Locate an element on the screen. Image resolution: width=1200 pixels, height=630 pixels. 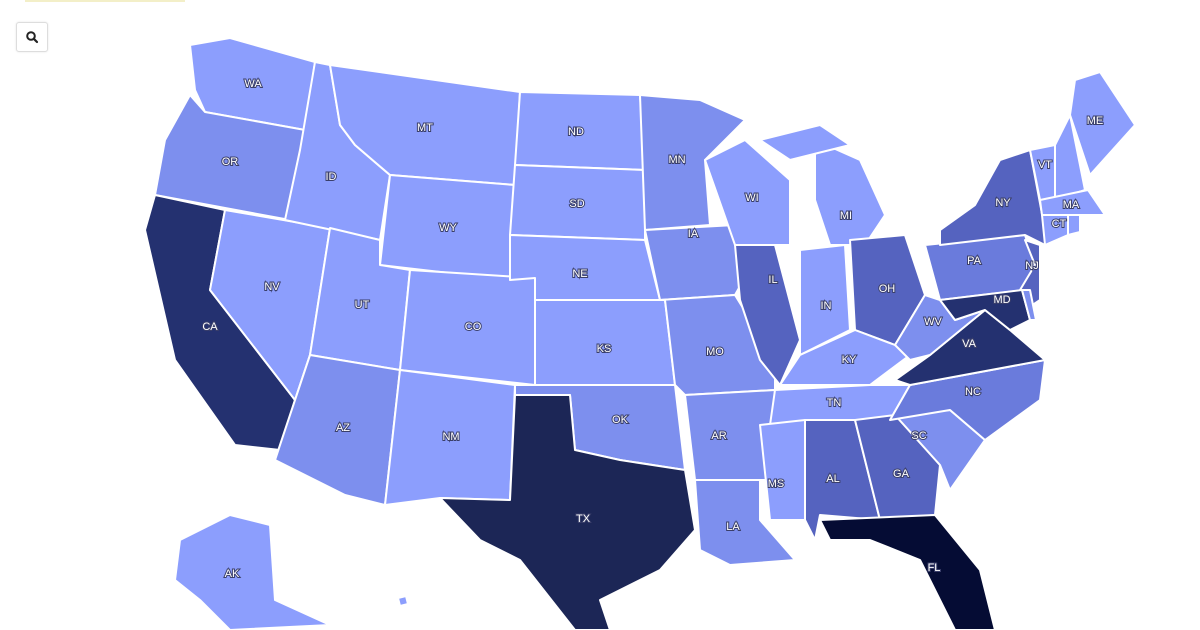
state-wi is located at coordinates (747, 192).